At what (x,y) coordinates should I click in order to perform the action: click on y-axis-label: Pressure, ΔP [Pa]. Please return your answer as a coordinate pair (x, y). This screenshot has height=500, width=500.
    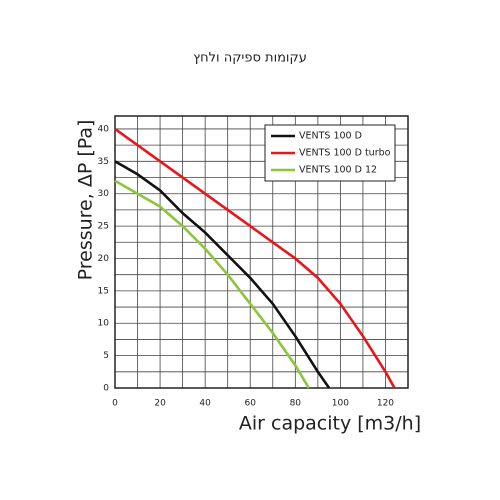
    Looking at the image, I should click on (86, 200).